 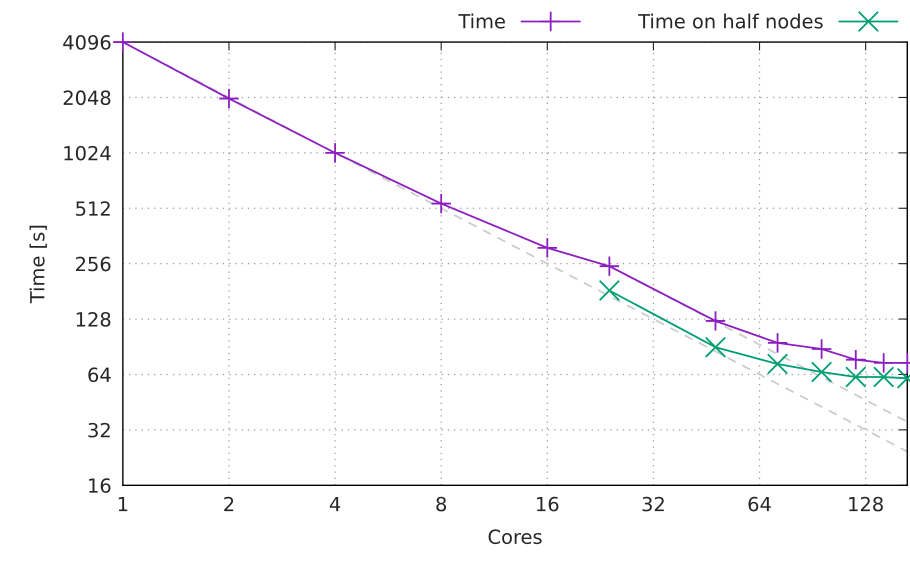 I want to click on y-tick-label: 1024, so click(x=87, y=153).